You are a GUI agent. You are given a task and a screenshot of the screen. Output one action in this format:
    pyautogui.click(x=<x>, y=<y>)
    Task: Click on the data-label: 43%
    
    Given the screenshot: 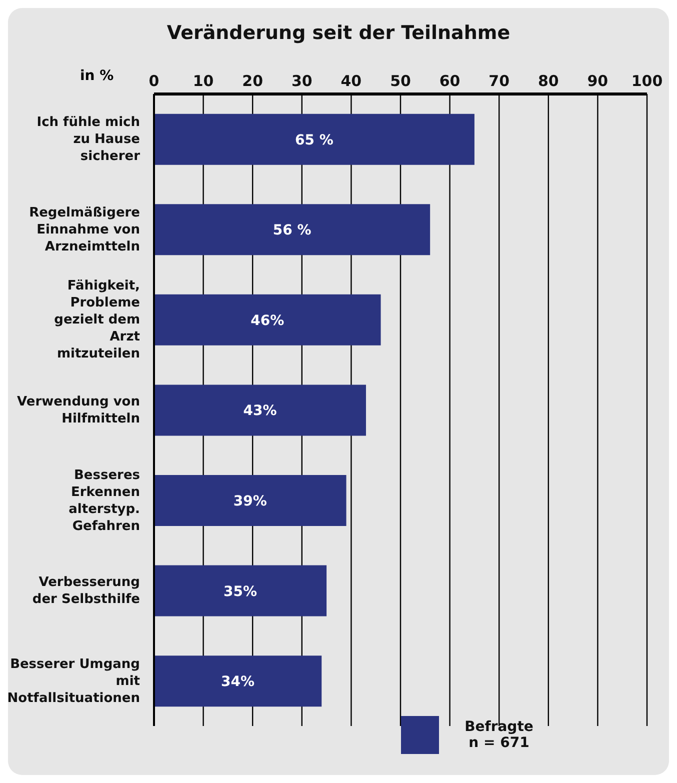 What is the action you would take?
    pyautogui.click(x=260, y=411)
    